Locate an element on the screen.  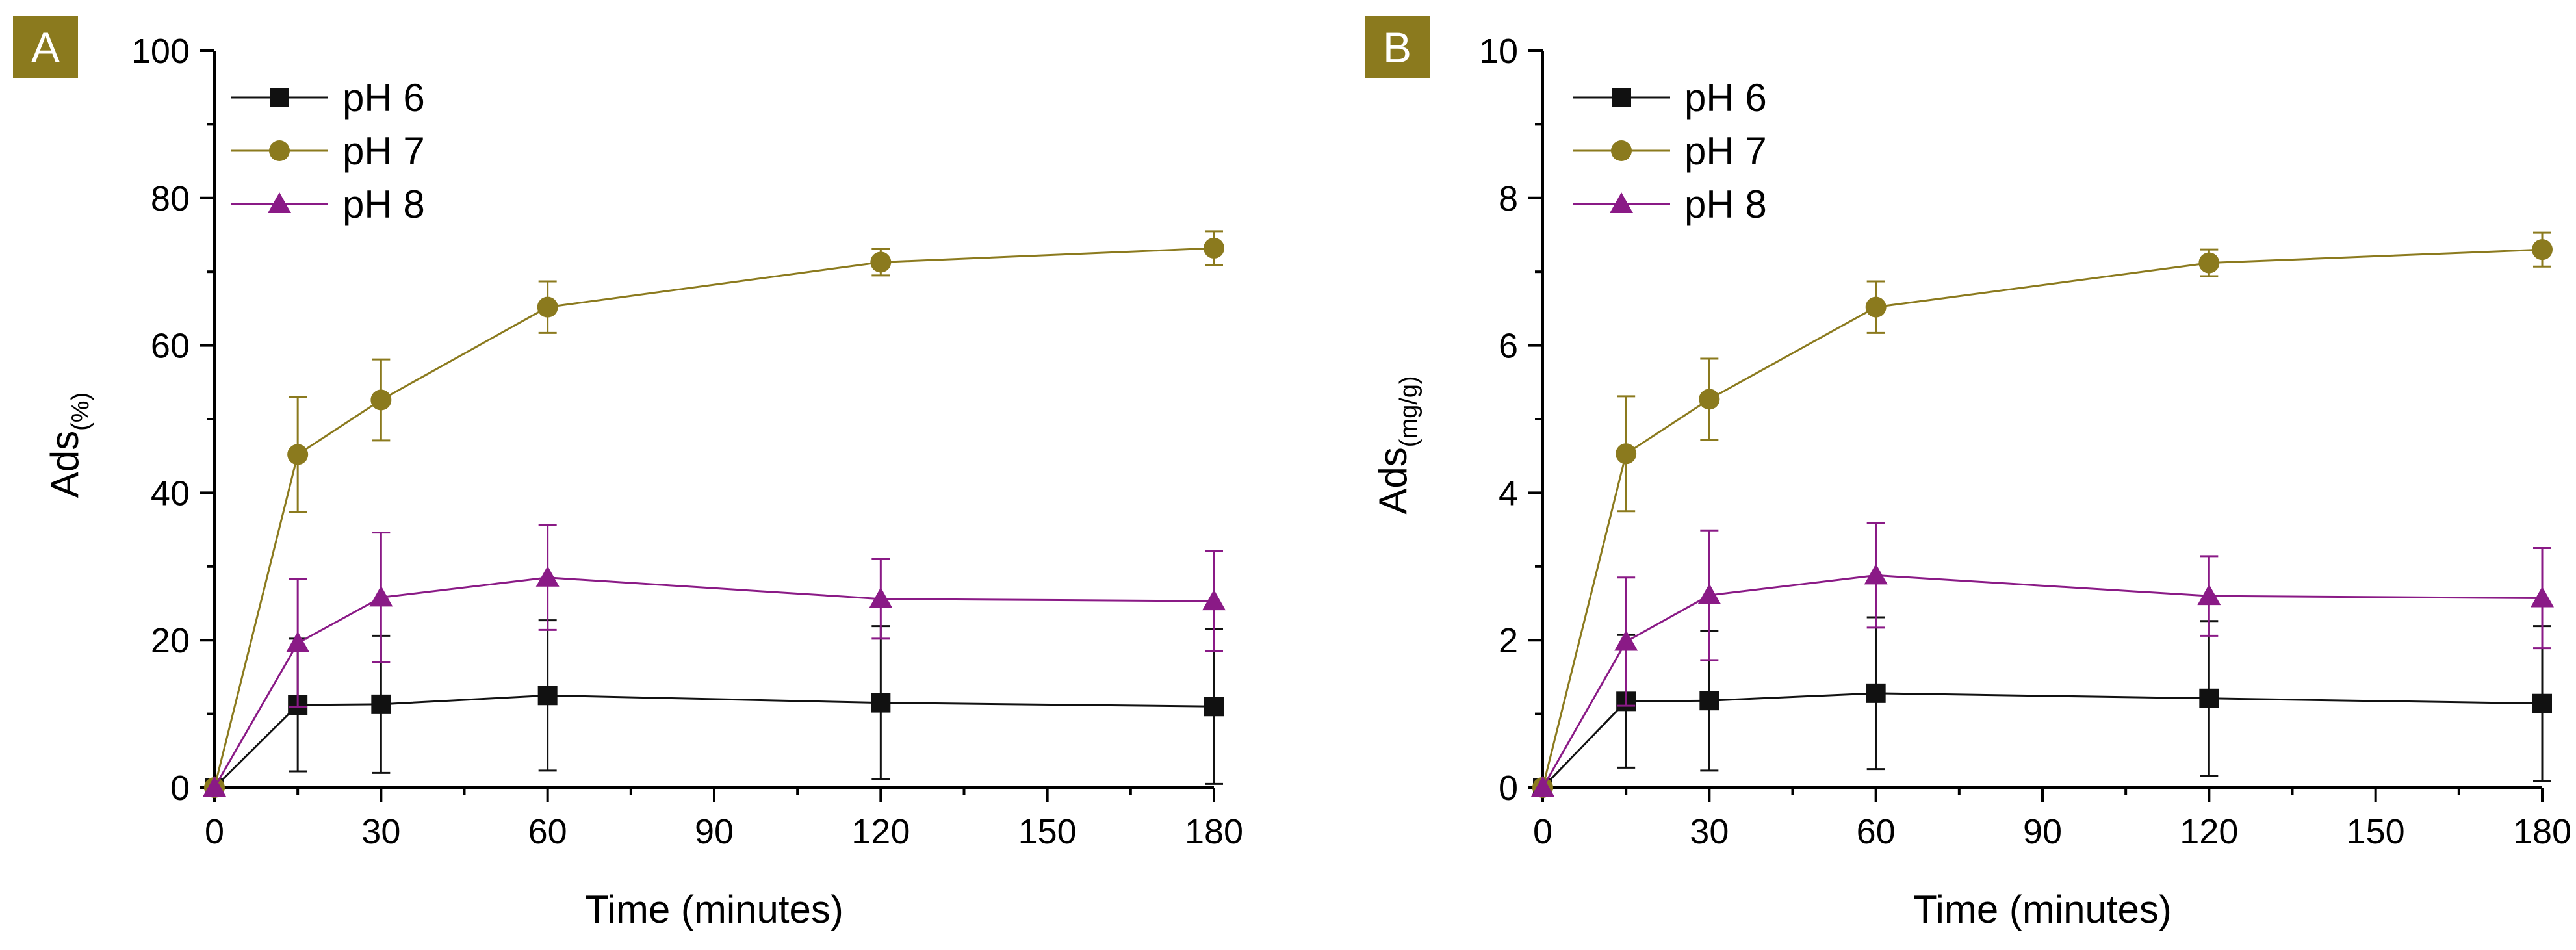
panel-label: B is located at coordinates (1397, 47).